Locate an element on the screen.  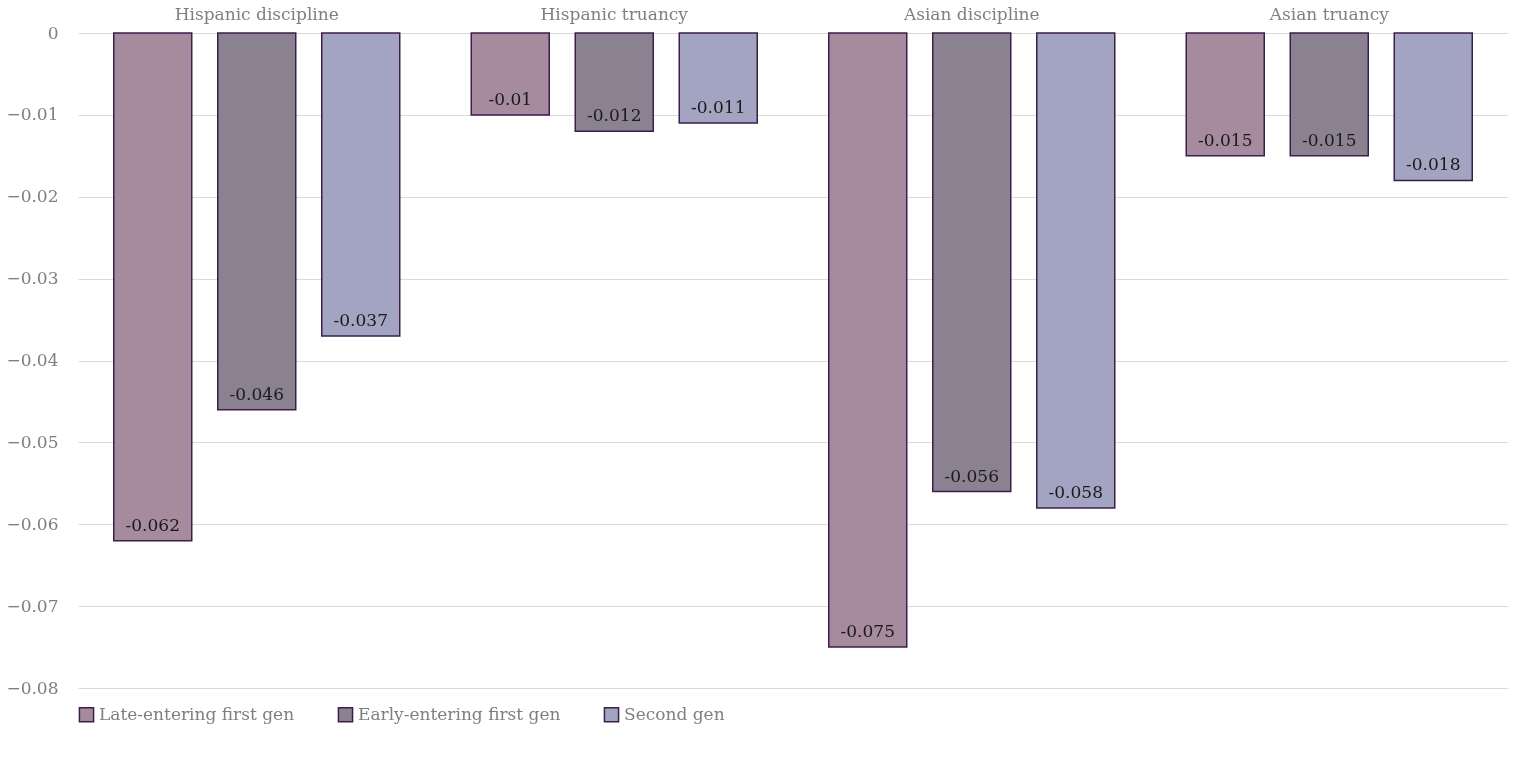
data-label: -0.01 is located at coordinates (510, 98).